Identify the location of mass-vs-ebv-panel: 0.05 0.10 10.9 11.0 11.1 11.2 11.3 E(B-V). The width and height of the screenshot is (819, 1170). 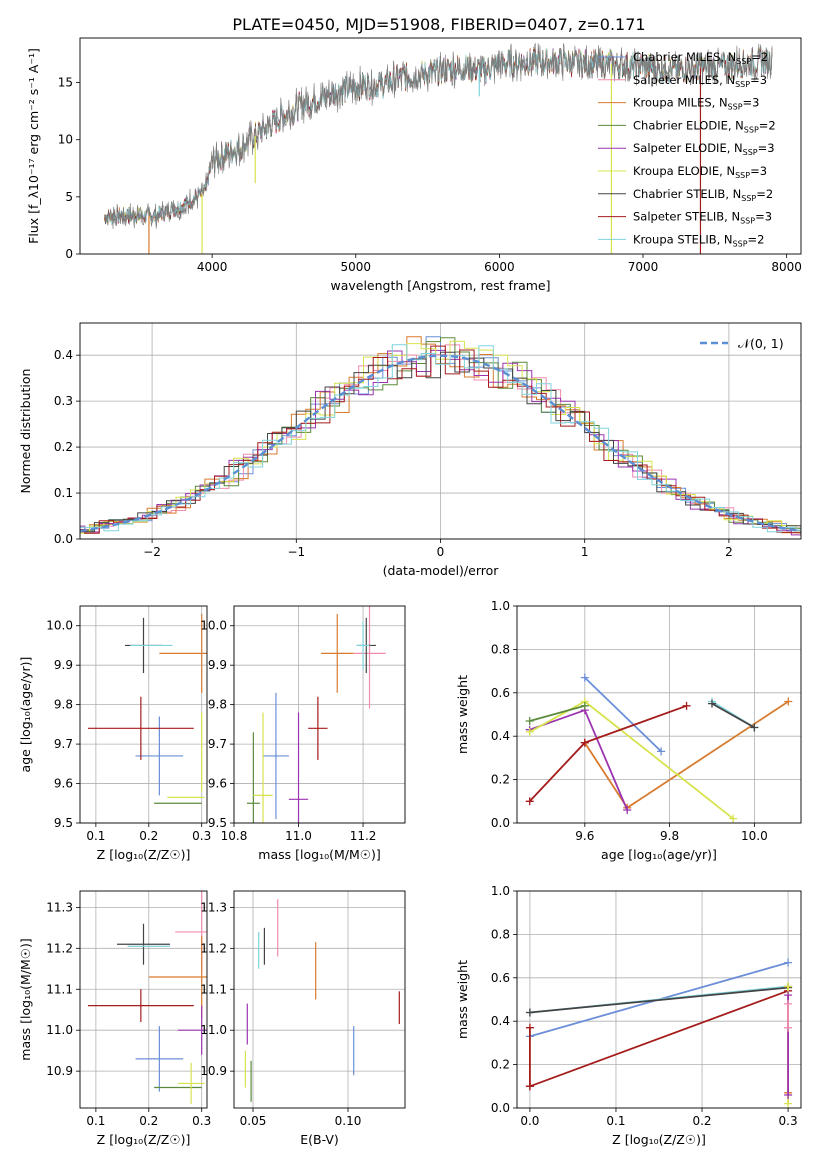
(303, 1018).